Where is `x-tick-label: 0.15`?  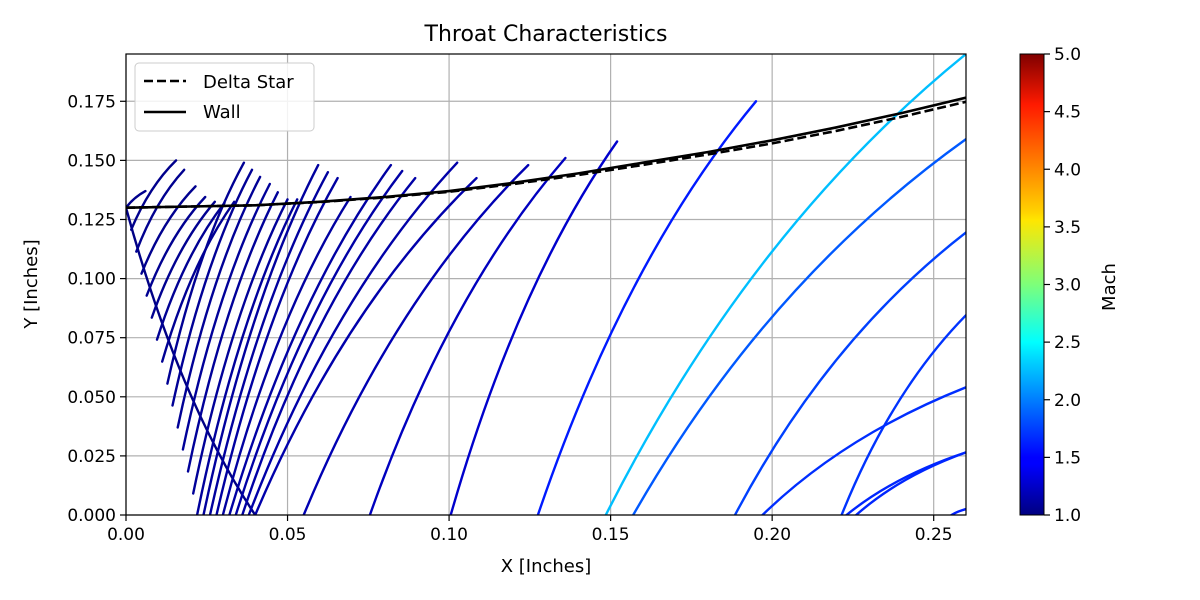 x-tick-label: 0.15 is located at coordinates (611, 535).